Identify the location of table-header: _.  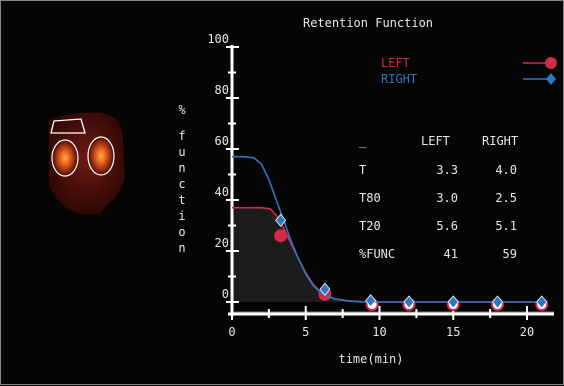
(363, 141).